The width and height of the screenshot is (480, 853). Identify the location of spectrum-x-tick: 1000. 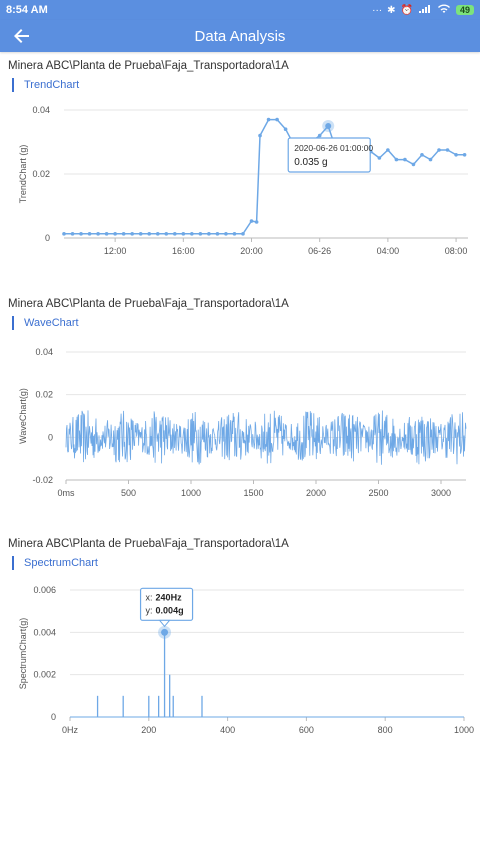
(464, 730).